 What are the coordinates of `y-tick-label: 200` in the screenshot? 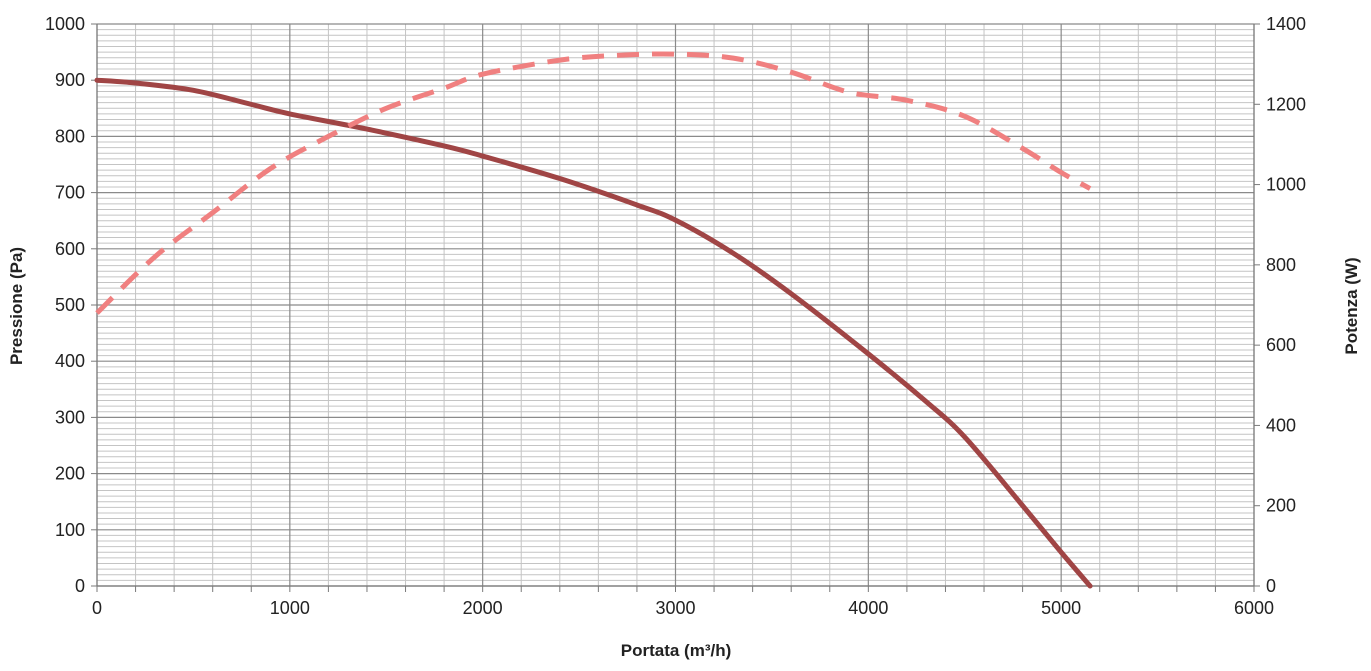 It's located at (70, 474).